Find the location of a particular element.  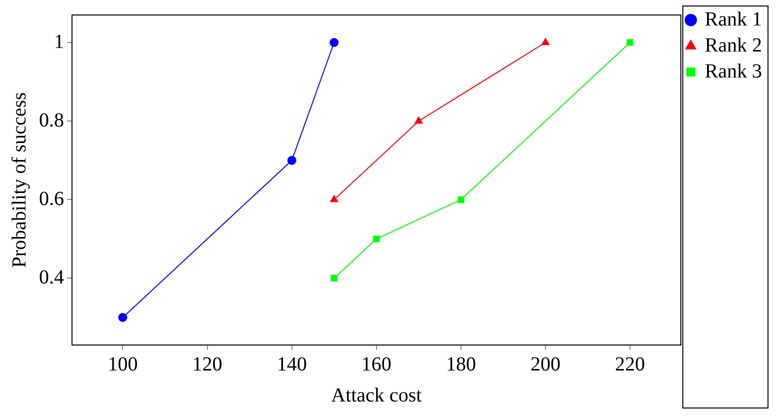

x-tick-label: 140 is located at coordinates (291, 364).